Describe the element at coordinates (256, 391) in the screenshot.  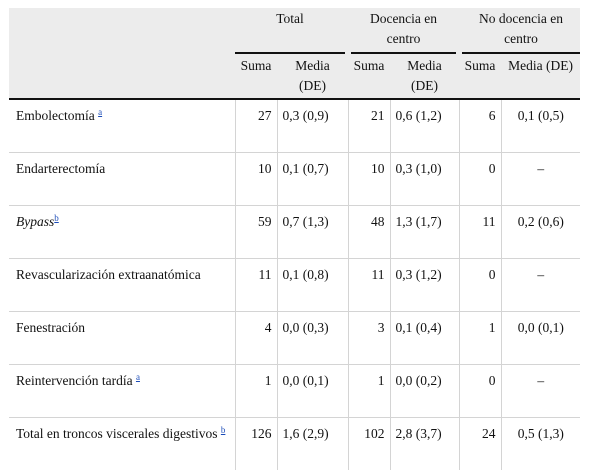
I see `total-sum: 1` at that location.